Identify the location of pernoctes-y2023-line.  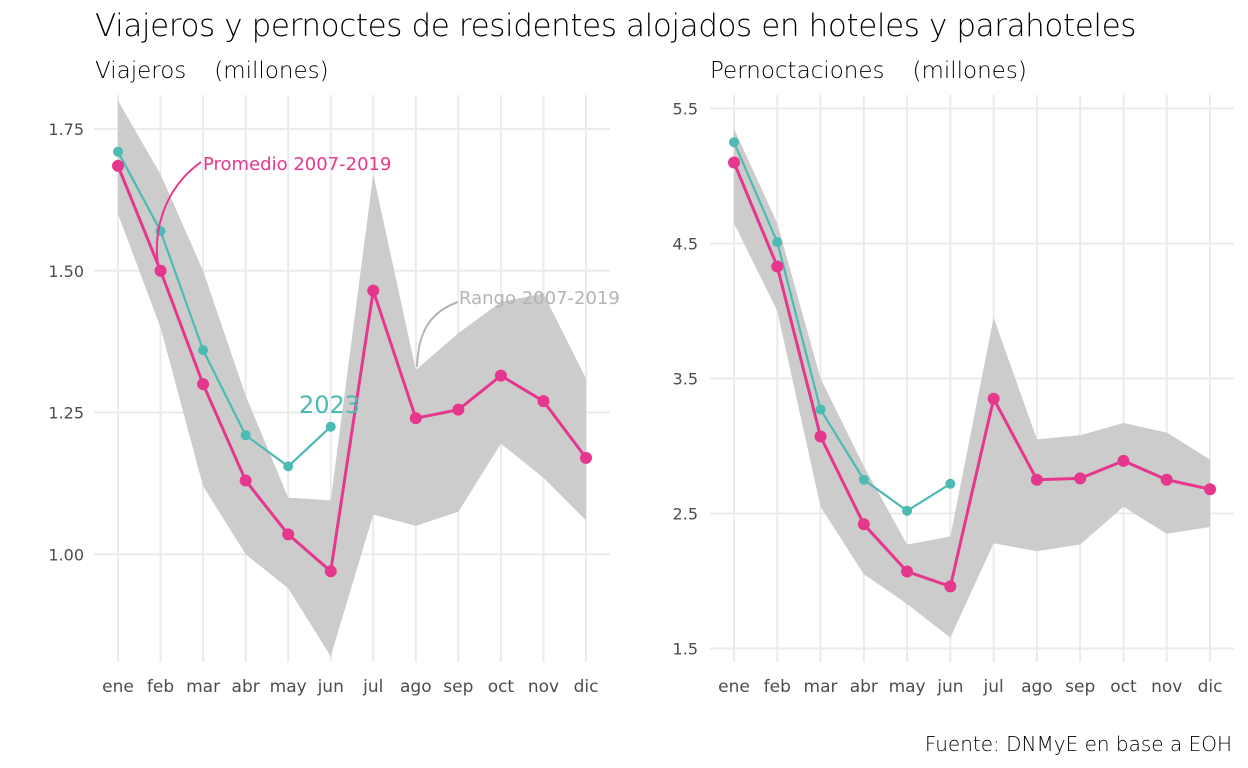
(841, 326).